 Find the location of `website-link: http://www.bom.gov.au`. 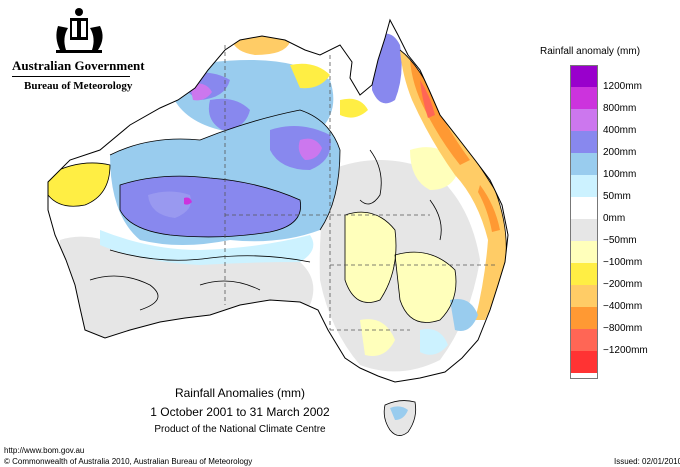

website-link: http://www.bom.gov.au is located at coordinates (44, 450).